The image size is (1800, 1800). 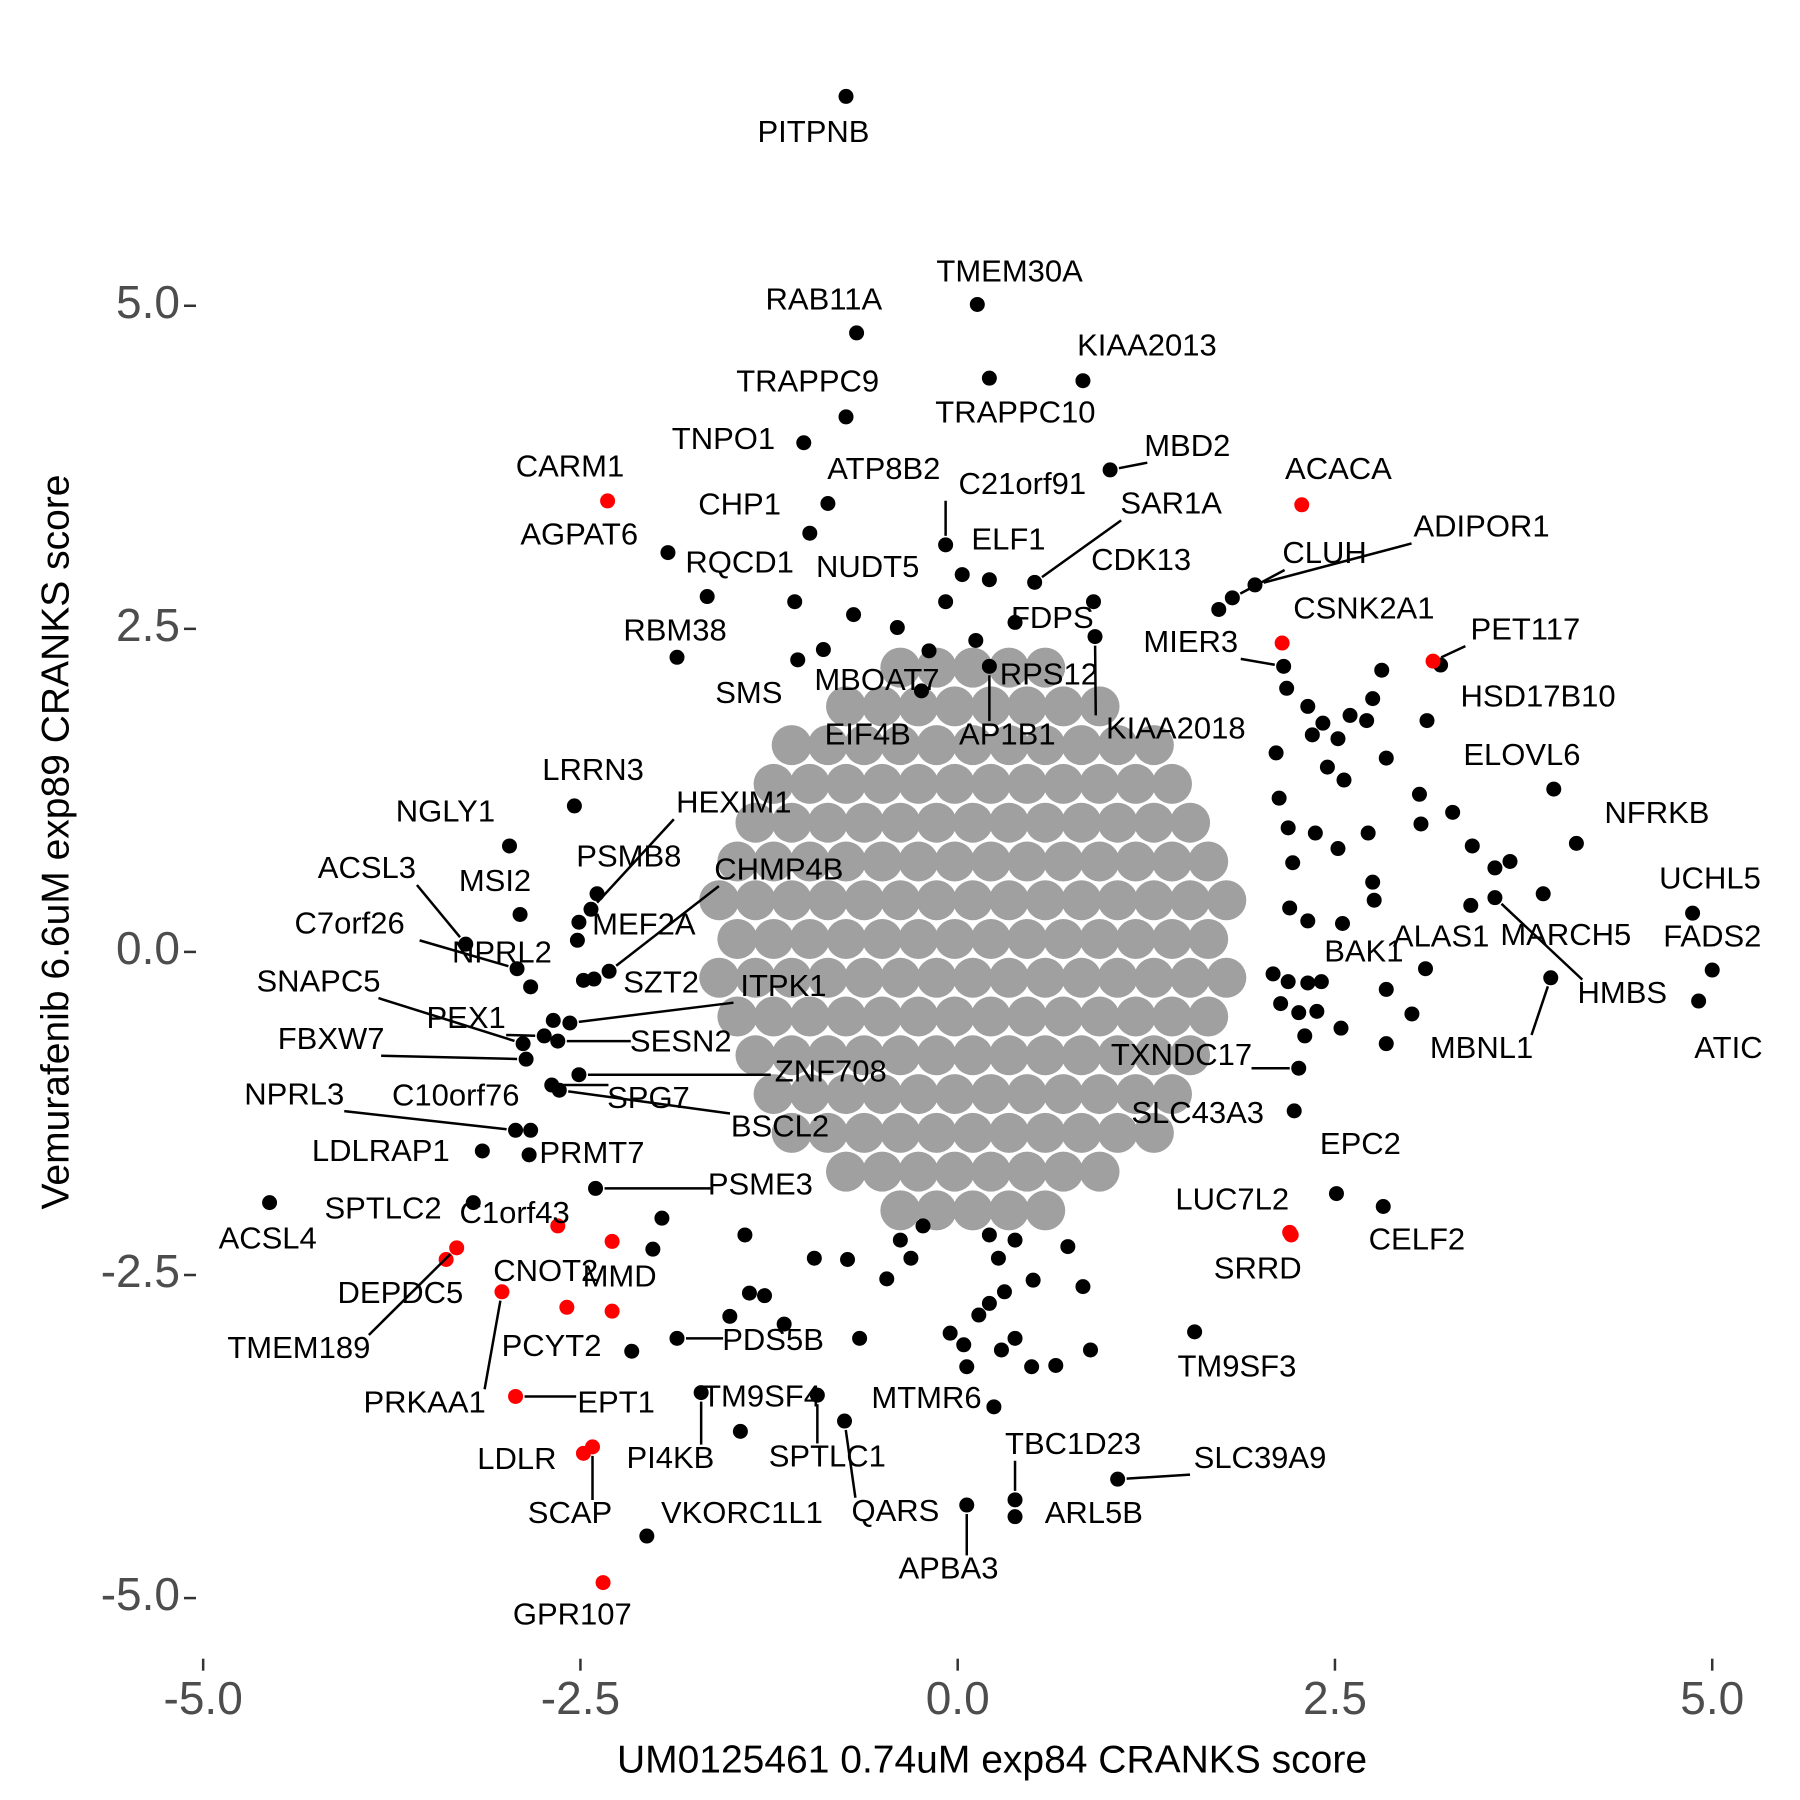 What do you see at coordinates (739, 504) in the screenshot?
I see `point-label: CHP1` at bounding box center [739, 504].